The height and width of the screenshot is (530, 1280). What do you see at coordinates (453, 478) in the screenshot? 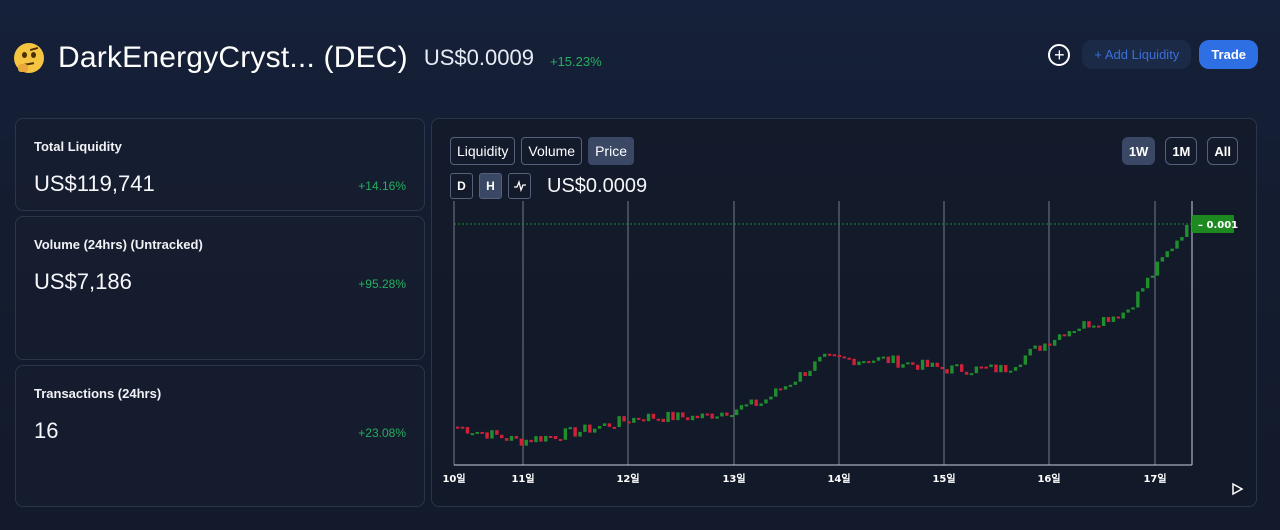
I see `x-tick-label: 10일` at bounding box center [453, 478].